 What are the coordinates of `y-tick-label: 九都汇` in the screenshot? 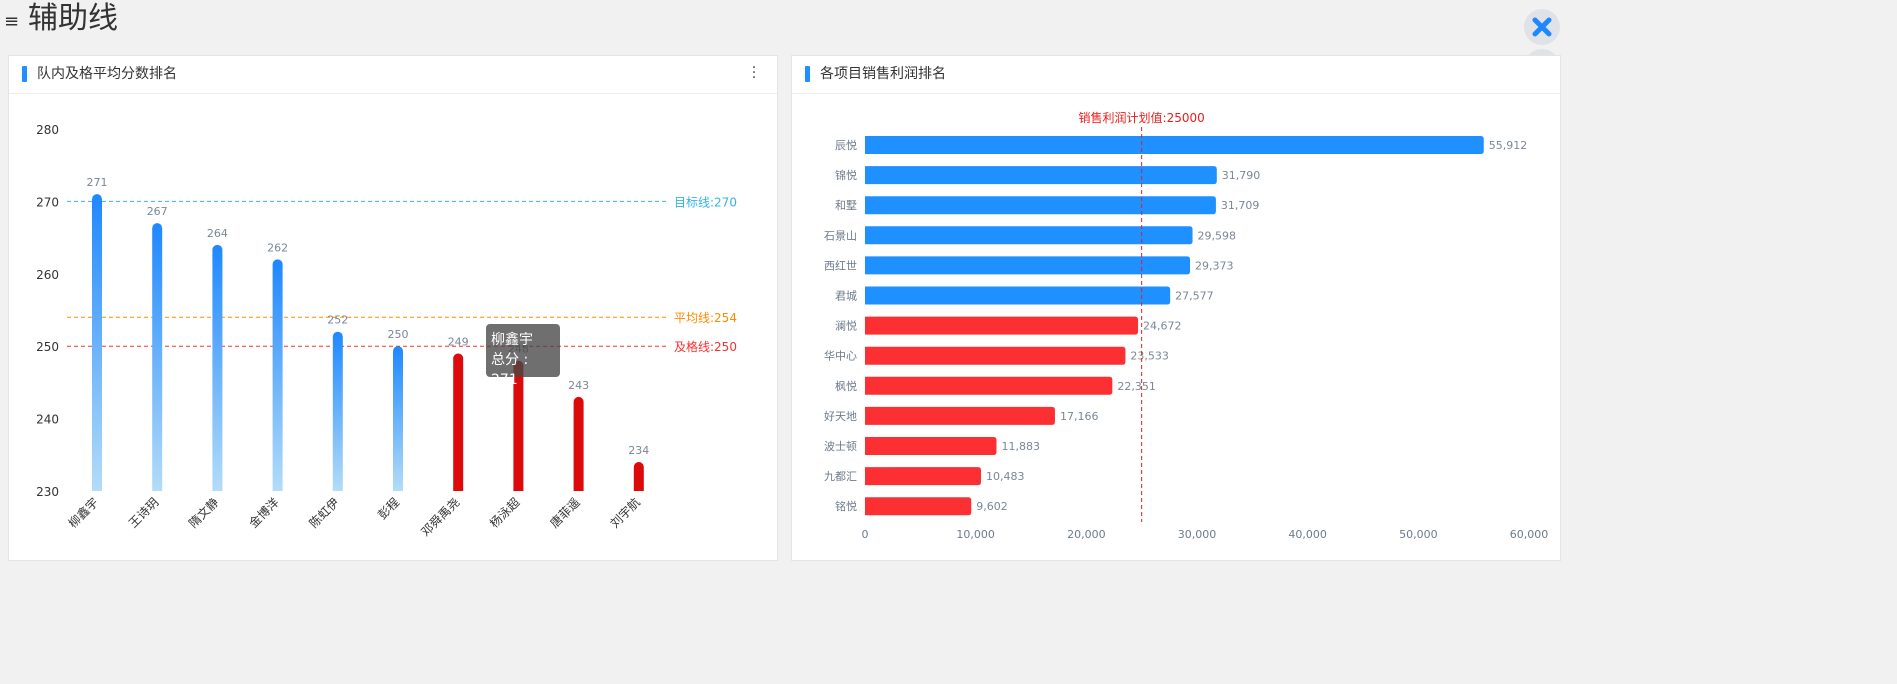 It's located at (840, 476).